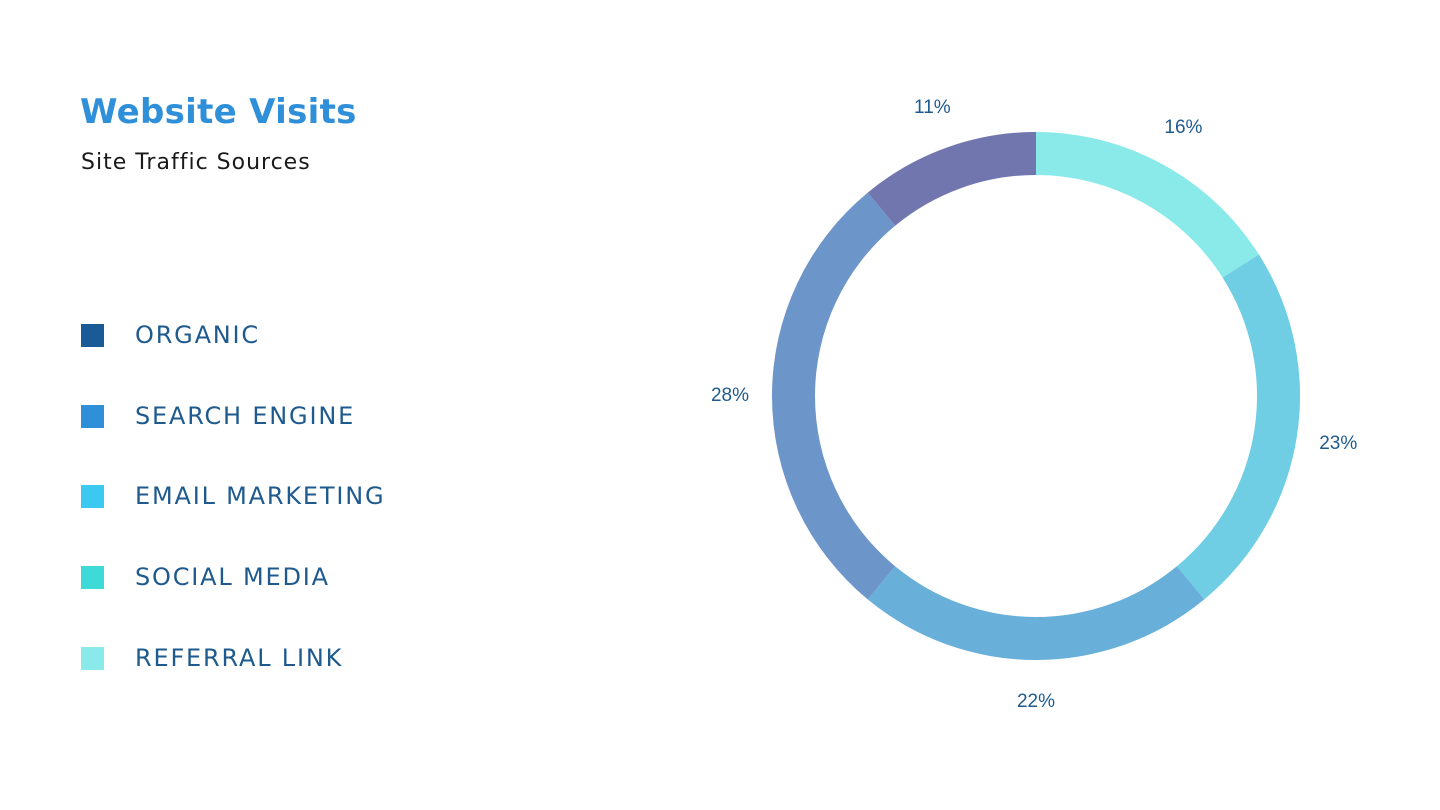 Image resolution: width=1440 pixels, height=810 pixels. I want to click on legend-label: SEARCH ENGINE, so click(245, 416).